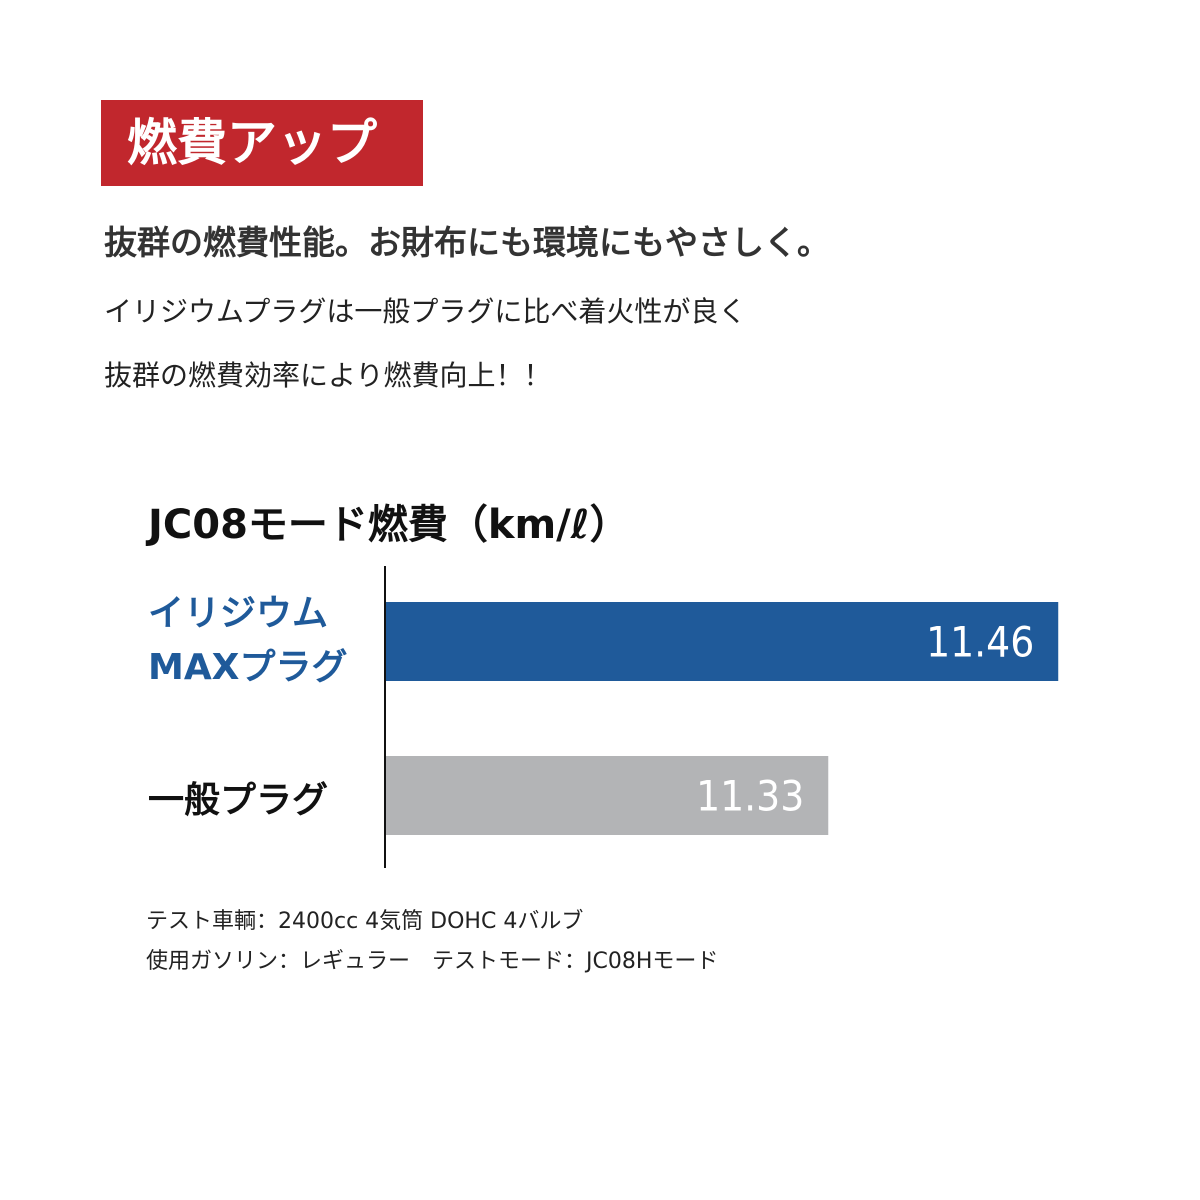  Describe the element at coordinates (425, 311) in the screenshot. I see `body-line: イリジウムプラグは一般プラグに比べ着火性が良く` at that location.